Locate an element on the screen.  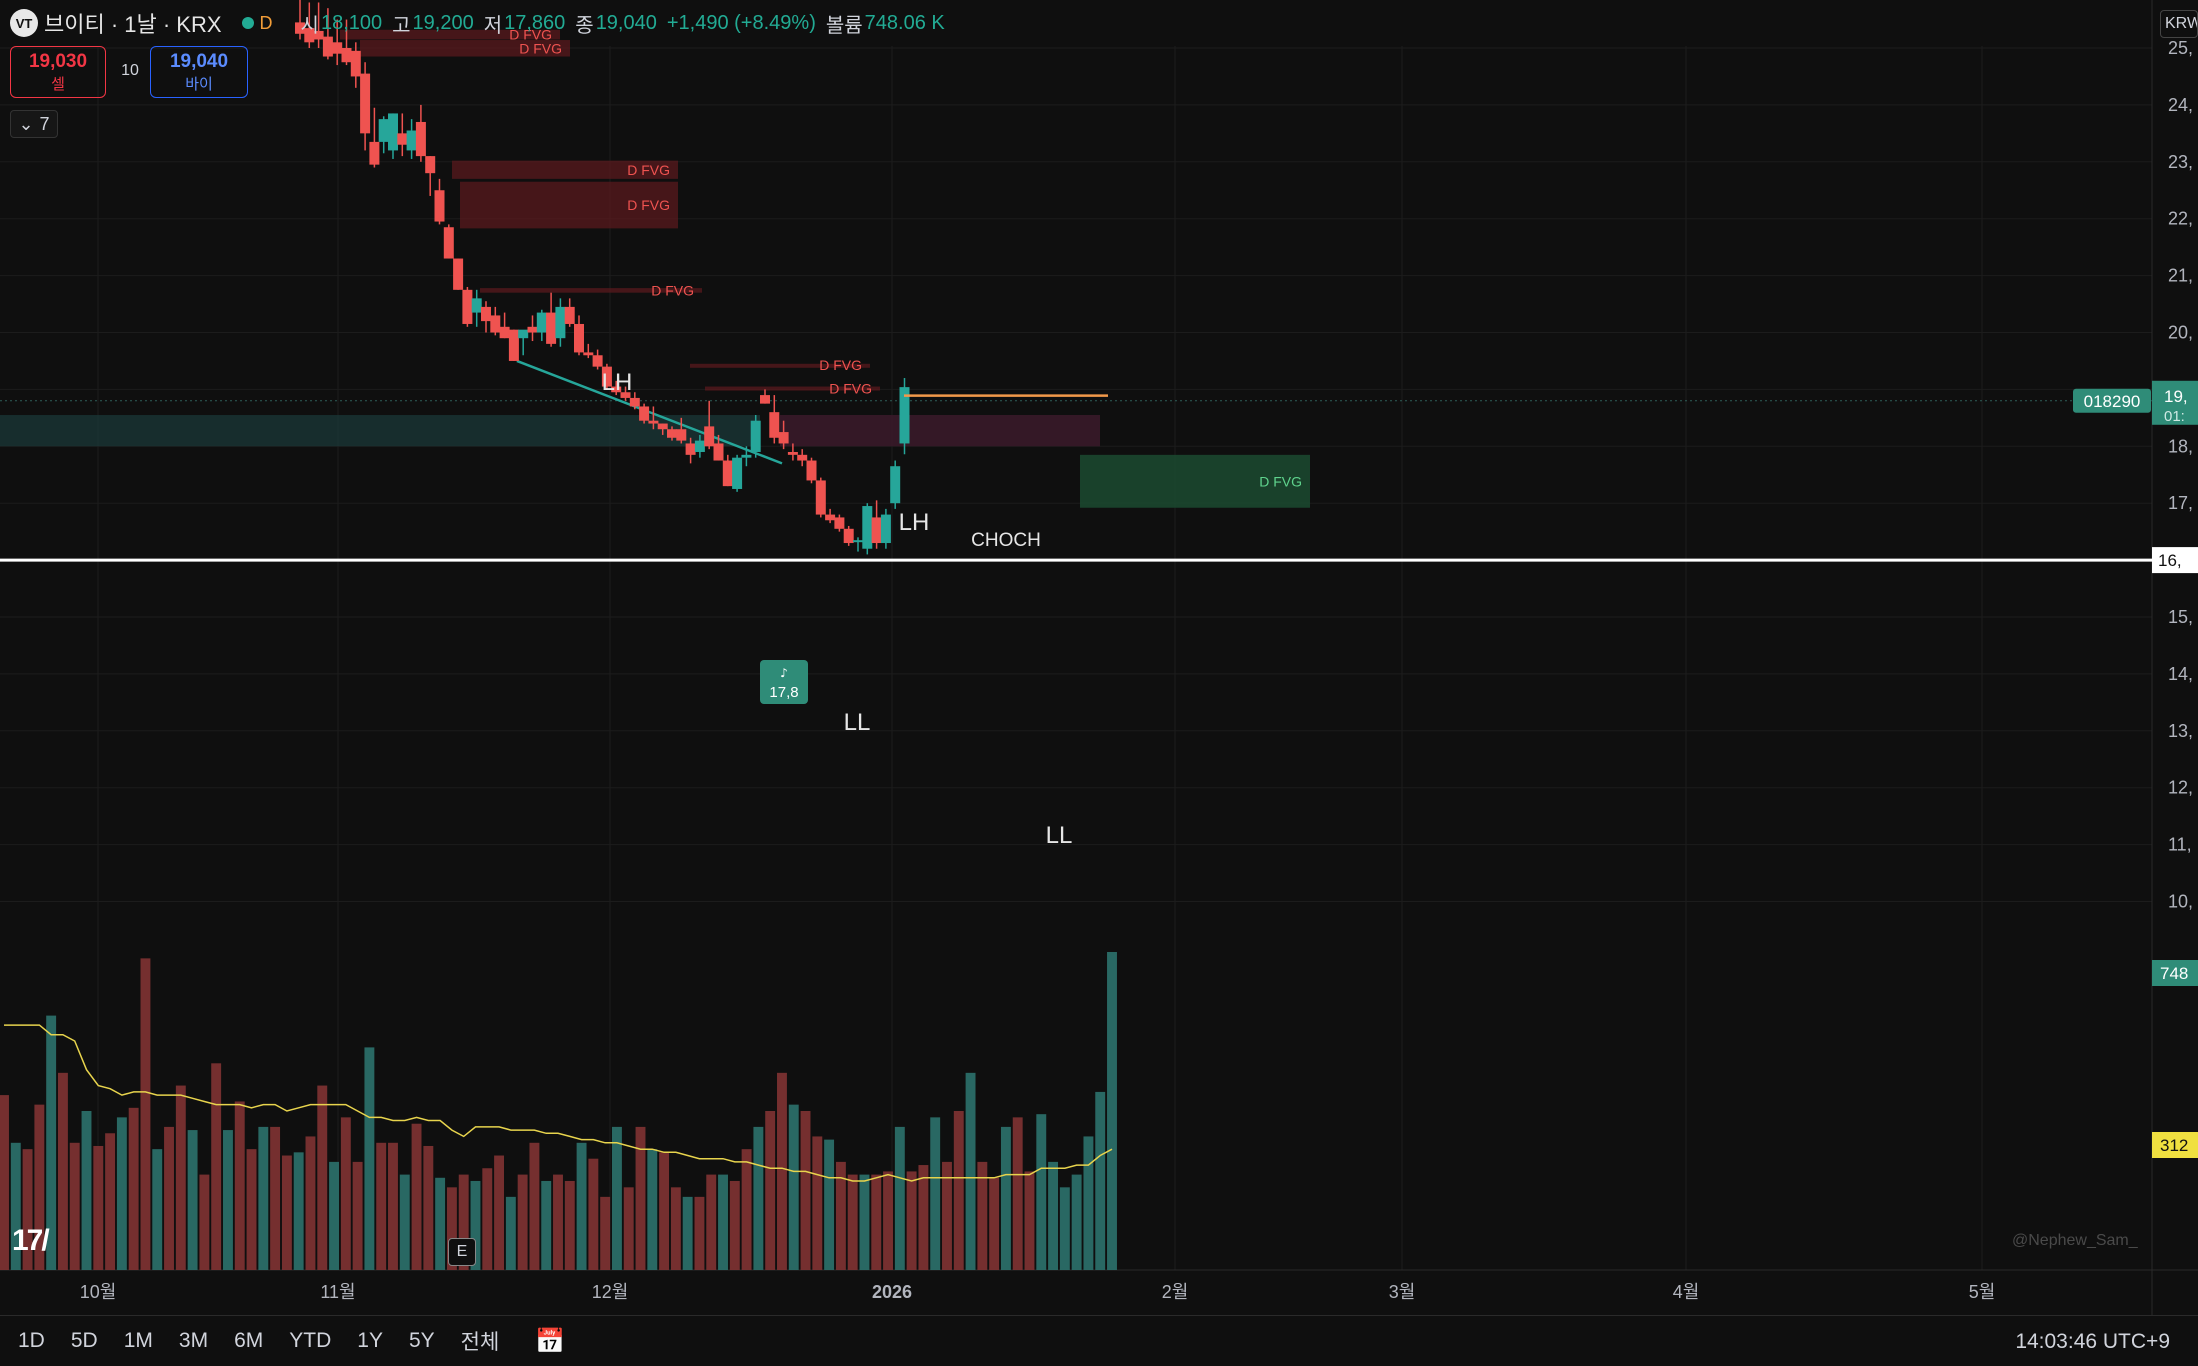
timeframe-5y: 5Y is located at coordinates (421, 1340).